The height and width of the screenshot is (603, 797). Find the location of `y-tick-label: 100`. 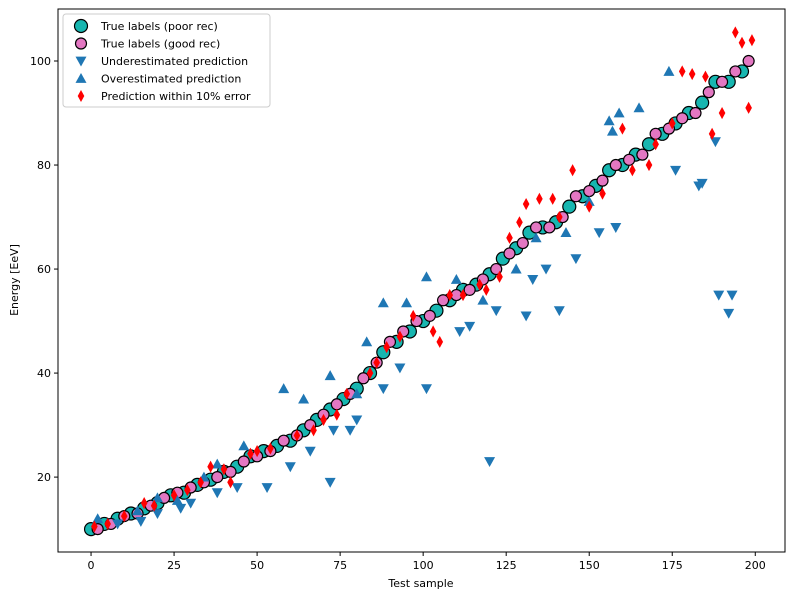

y-tick-label: 100 is located at coordinates (40, 61).